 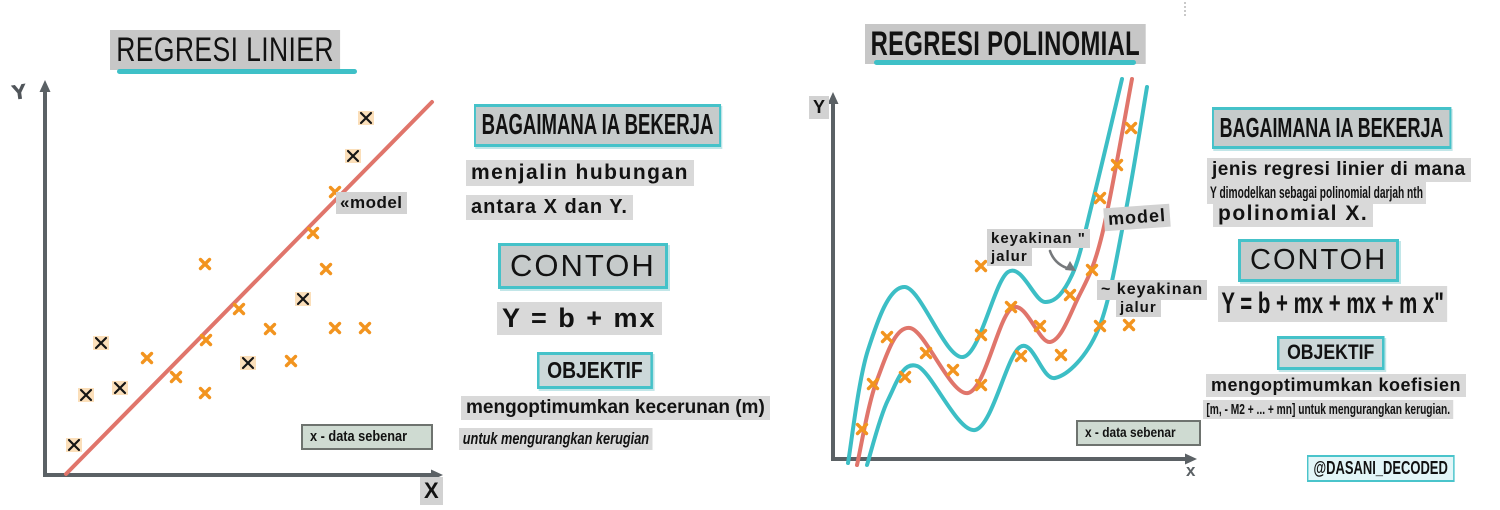 I want to click on confidence-band-upper-label-line1: keyakinan ", so click(x=1038, y=238).